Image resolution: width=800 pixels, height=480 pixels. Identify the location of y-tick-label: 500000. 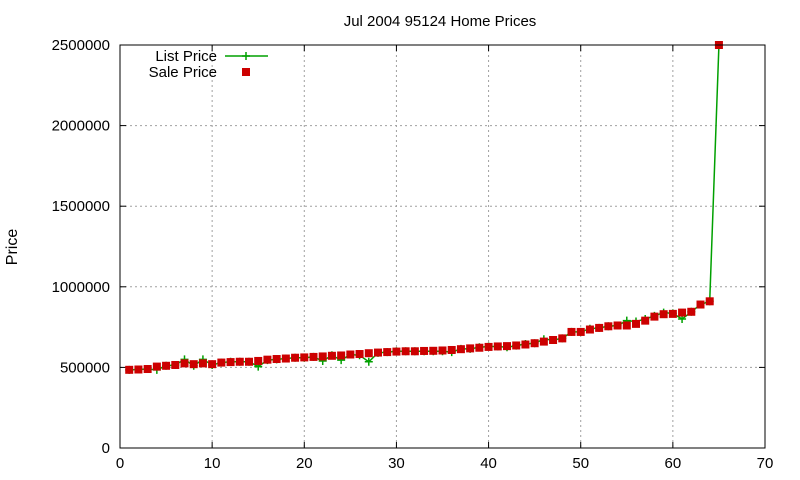
(85, 367).